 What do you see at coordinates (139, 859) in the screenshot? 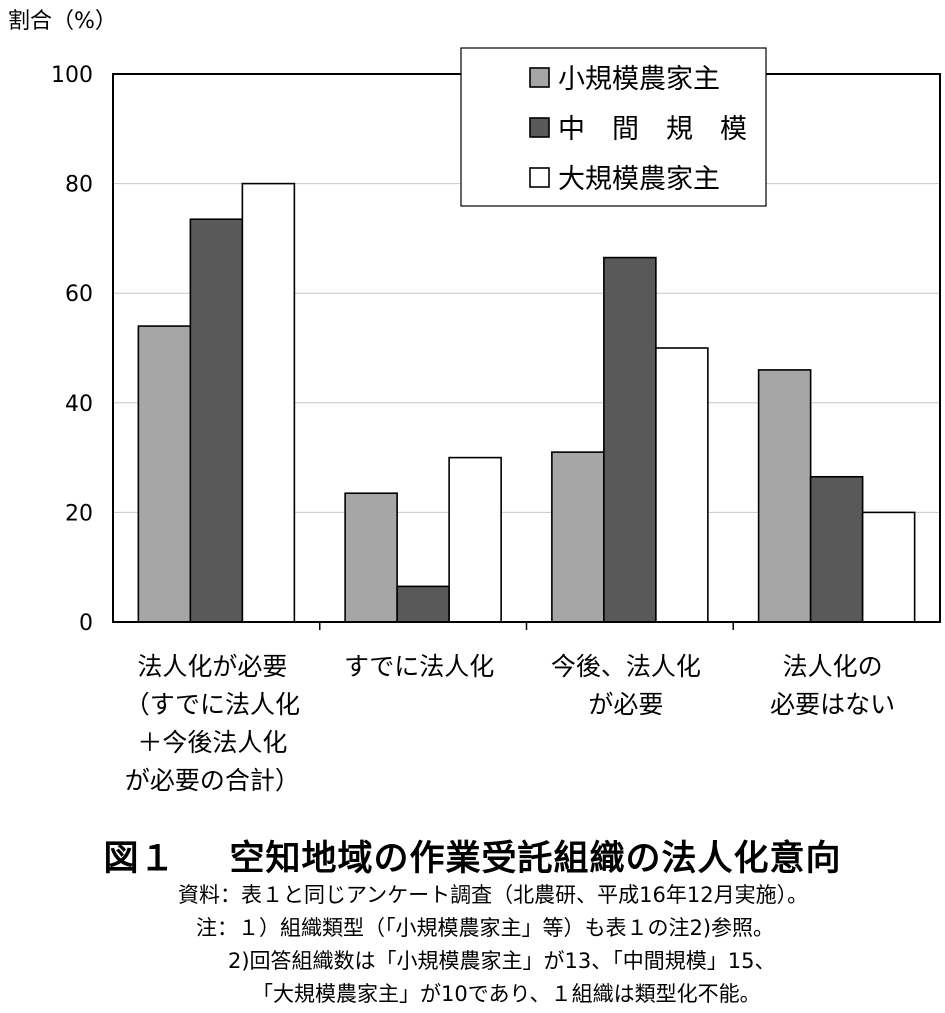
I see `figure-number: 図１` at bounding box center [139, 859].